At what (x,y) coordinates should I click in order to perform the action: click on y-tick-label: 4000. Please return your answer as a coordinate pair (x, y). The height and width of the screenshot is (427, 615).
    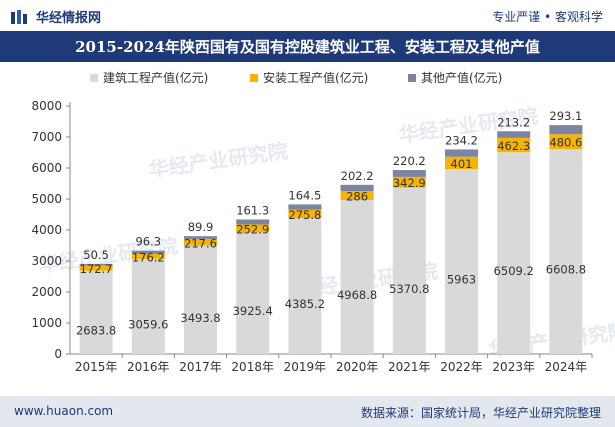
    Looking at the image, I should click on (46, 230).